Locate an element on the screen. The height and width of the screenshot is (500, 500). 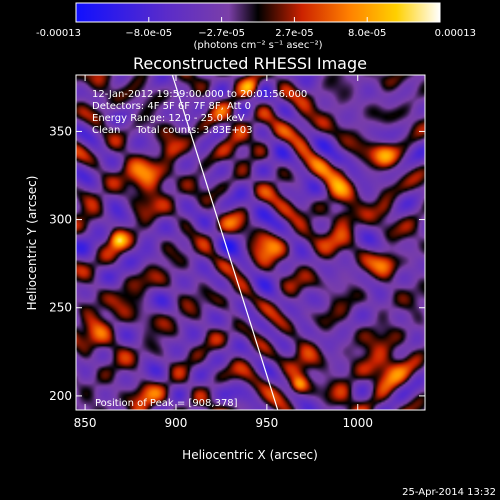
colorbar-unit-label: (photons cm⁻² s⁻¹ asec⁻²) is located at coordinates (257, 45).